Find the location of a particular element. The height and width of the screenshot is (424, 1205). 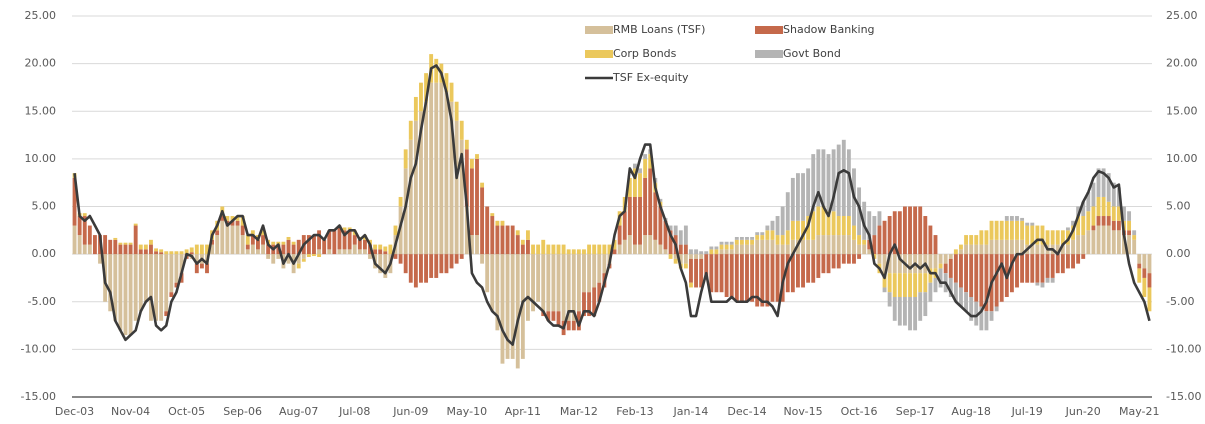

y-tick-label: 25.00 is located at coordinates (41, 15).